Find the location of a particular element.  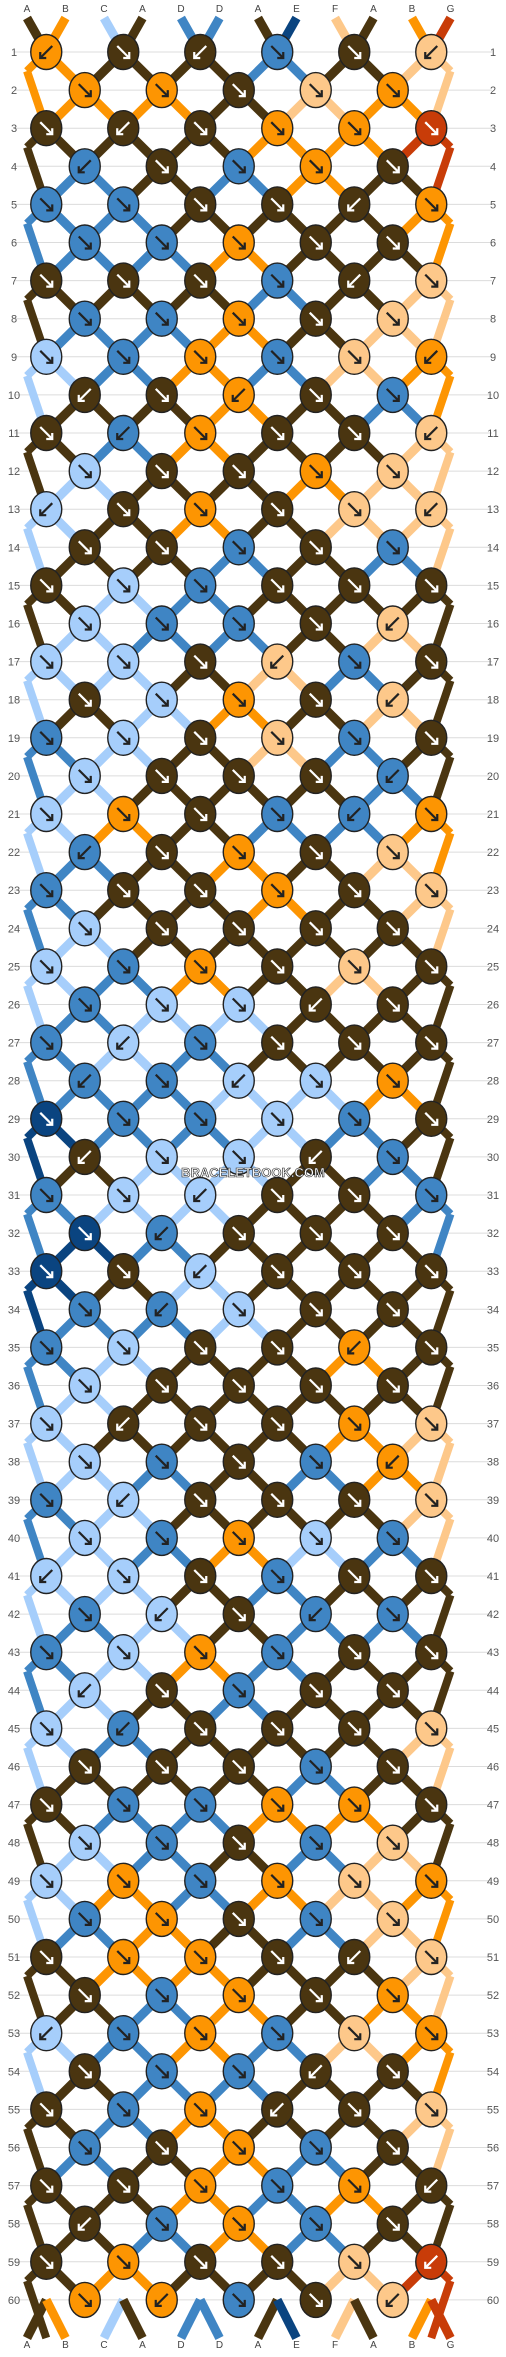

row-number-left: 9 is located at coordinates (14, 358).